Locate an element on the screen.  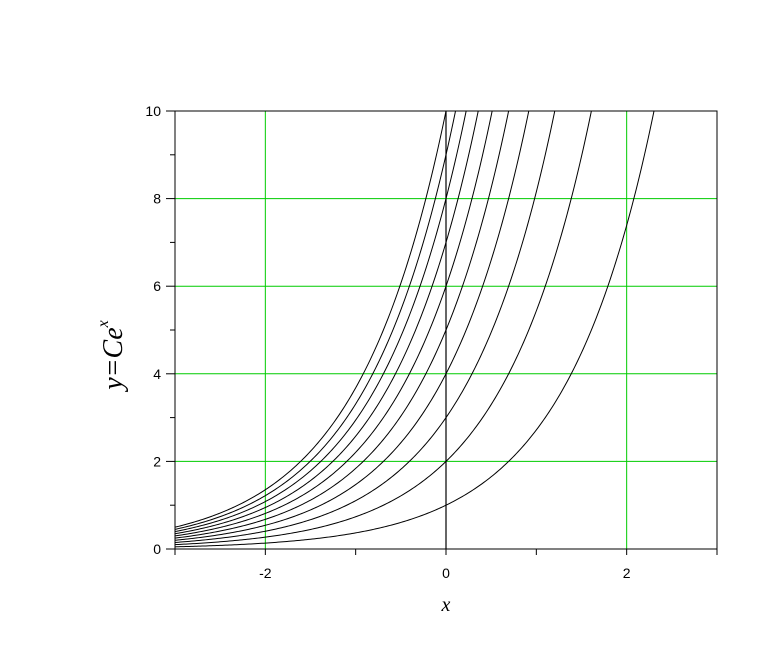
y-tick-label-4: 4 is located at coordinates (157, 374).